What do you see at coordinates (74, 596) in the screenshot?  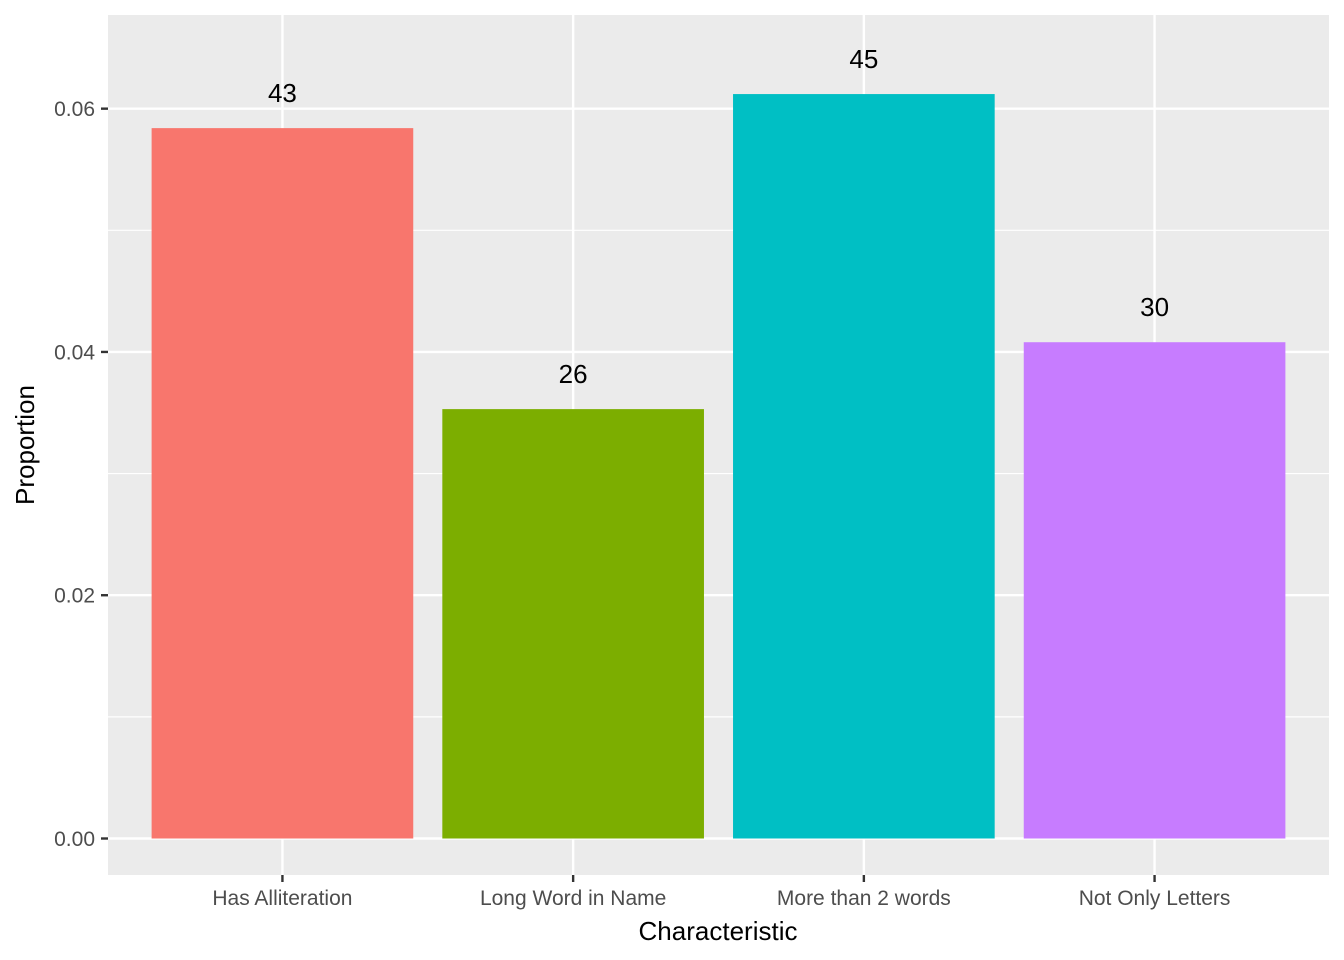 I see `y-tick-label: 0.02` at bounding box center [74, 596].